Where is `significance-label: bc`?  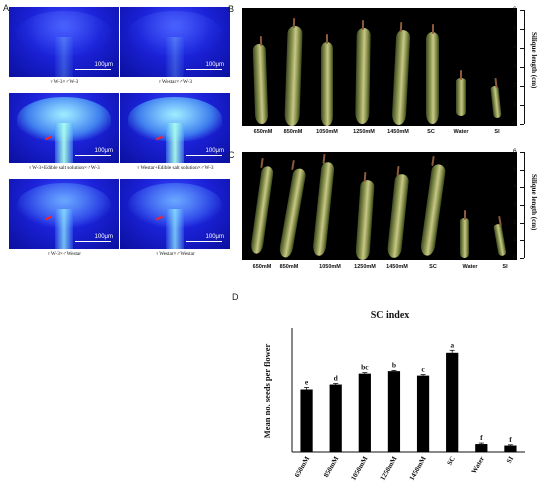 significance-label: bc is located at coordinates (365, 367).